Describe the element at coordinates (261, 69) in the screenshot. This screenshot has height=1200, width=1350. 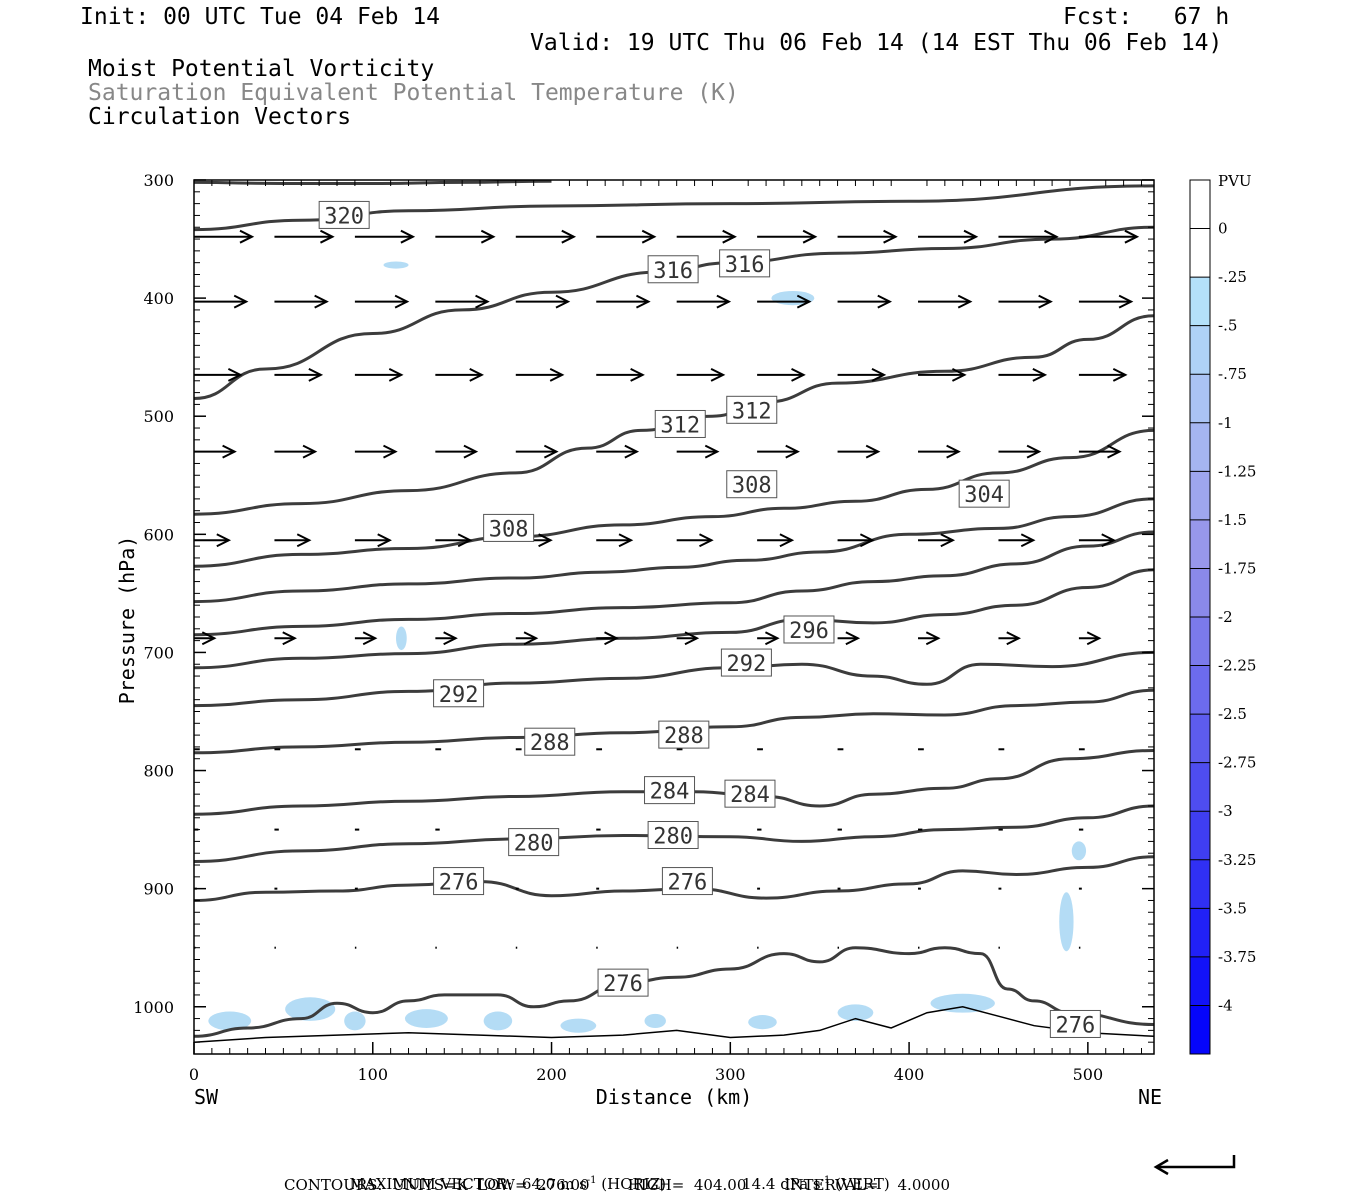
I see `field-title-pv: Moist Potential Vorticity` at that location.